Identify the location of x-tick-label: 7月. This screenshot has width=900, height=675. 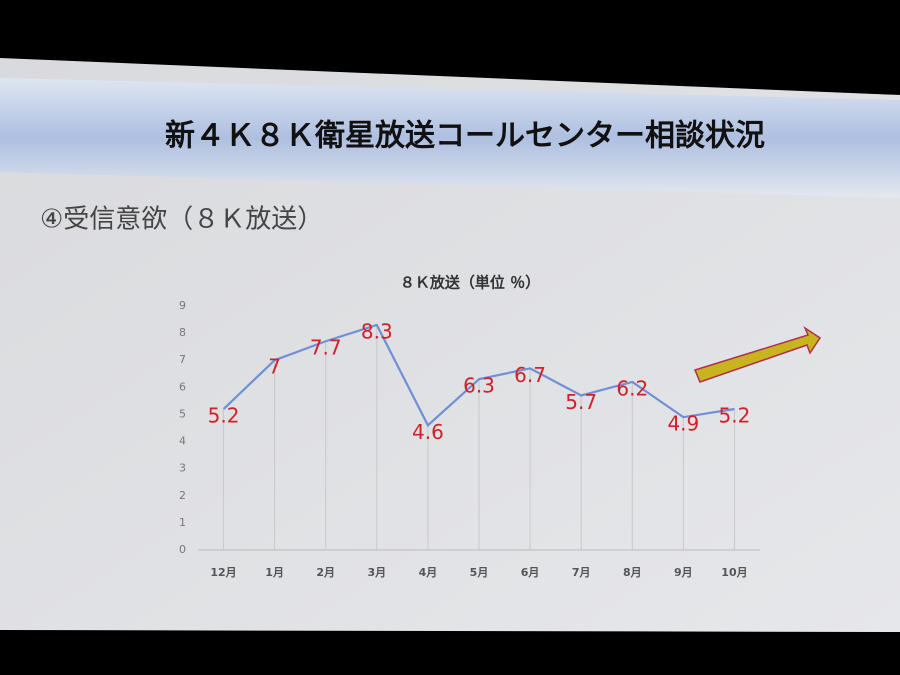
(581, 572).